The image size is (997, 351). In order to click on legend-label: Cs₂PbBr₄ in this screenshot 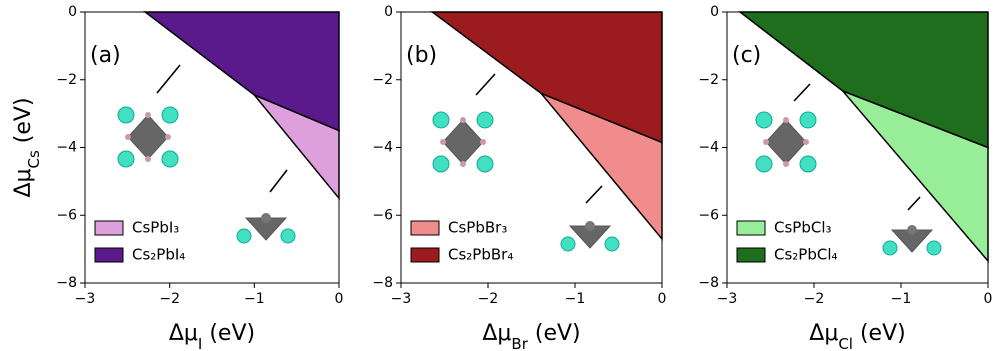, I will do `click(480, 255)`.